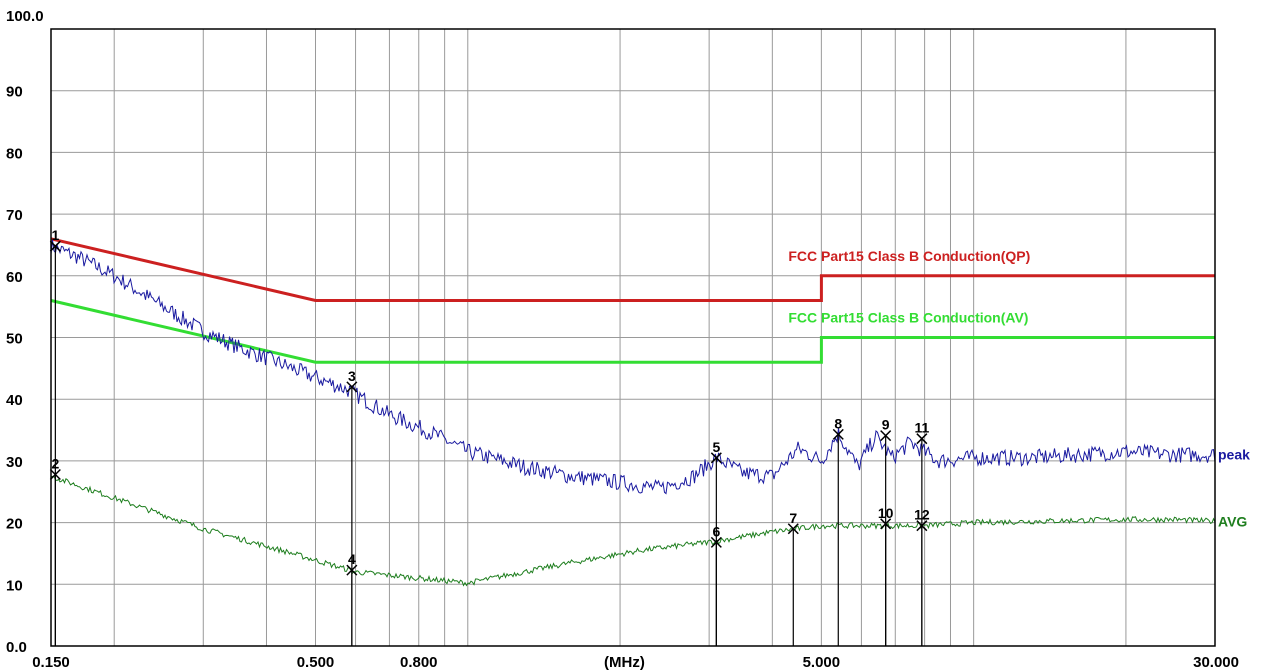  Describe the element at coordinates (16, 647) in the screenshot. I see `y-tick-label: 0.0` at that location.